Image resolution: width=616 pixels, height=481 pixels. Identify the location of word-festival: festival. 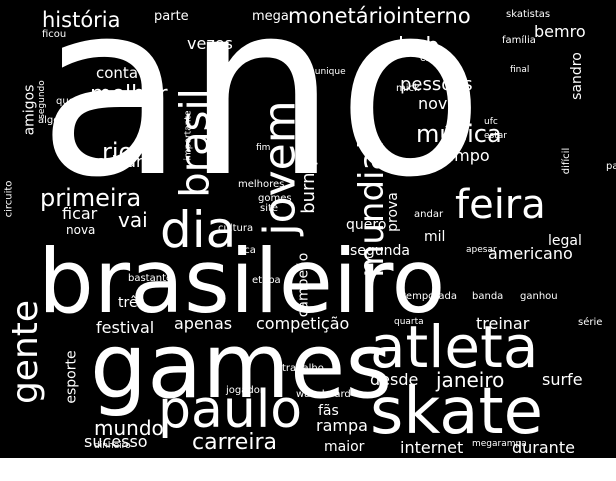
(125, 327).